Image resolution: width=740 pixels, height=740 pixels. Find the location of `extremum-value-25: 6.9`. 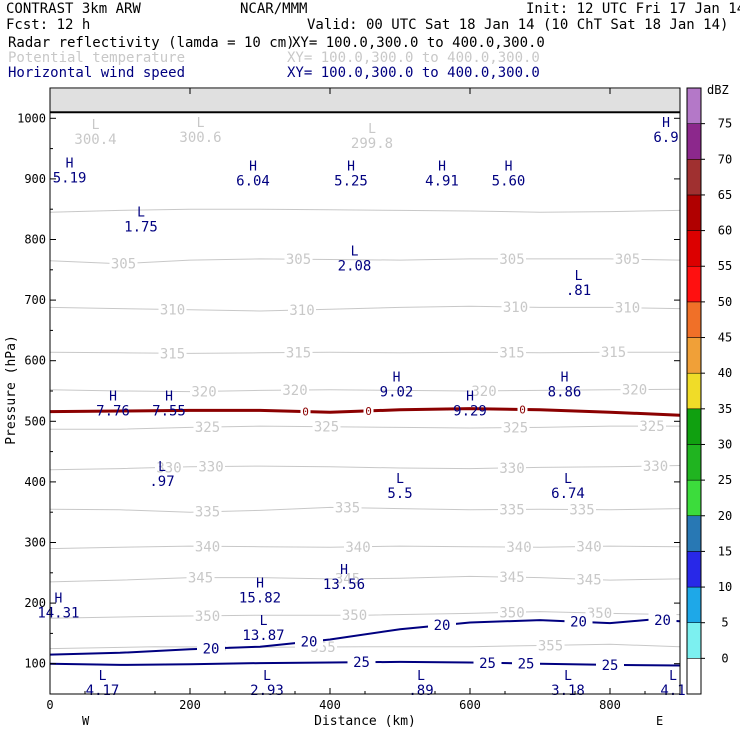

extremum-value-25: 6.9 is located at coordinates (665, 138).